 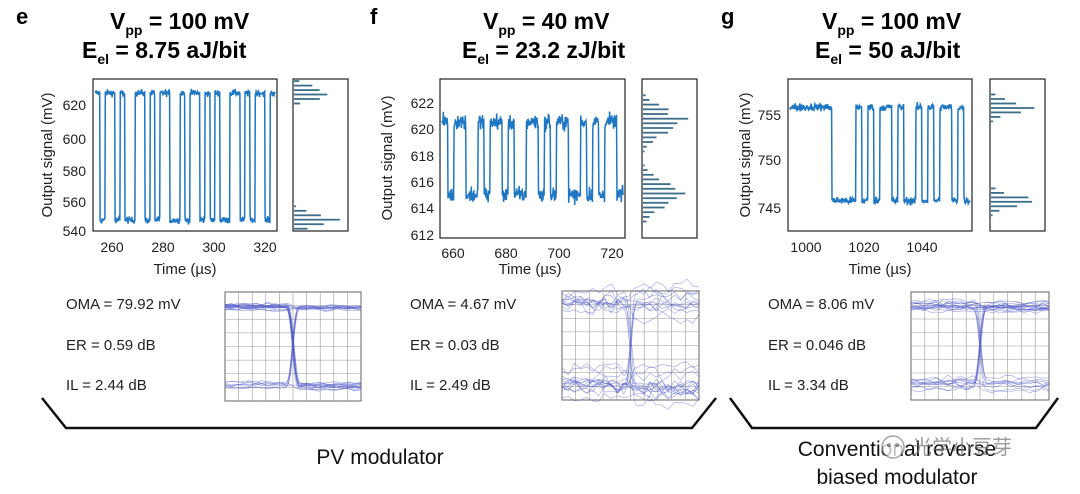 I want to click on panel-f-xtick: 660, so click(x=453, y=253).